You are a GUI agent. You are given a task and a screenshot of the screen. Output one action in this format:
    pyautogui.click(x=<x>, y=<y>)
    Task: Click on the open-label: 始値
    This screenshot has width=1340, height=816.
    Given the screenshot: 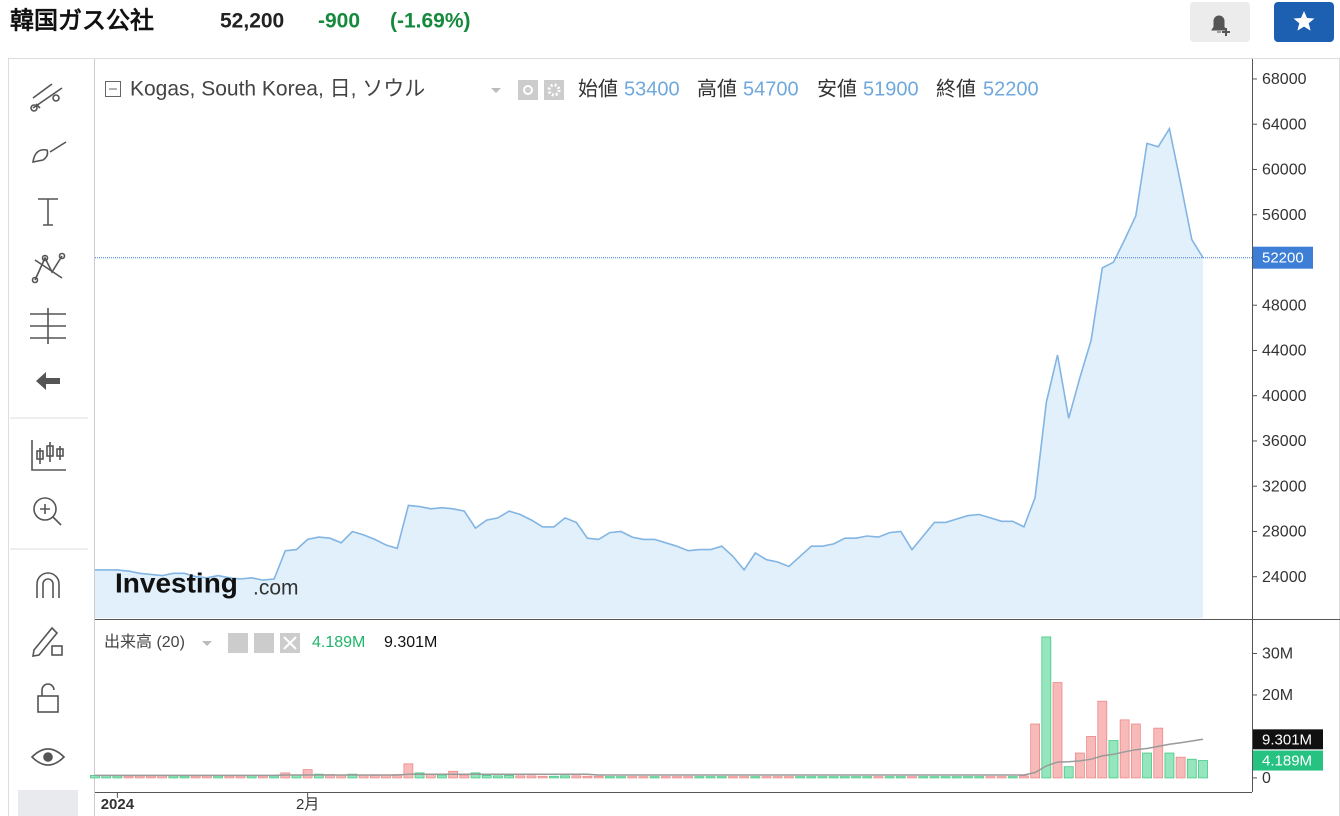 What is the action you would take?
    pyautogui.click(x=598, y=88)
    